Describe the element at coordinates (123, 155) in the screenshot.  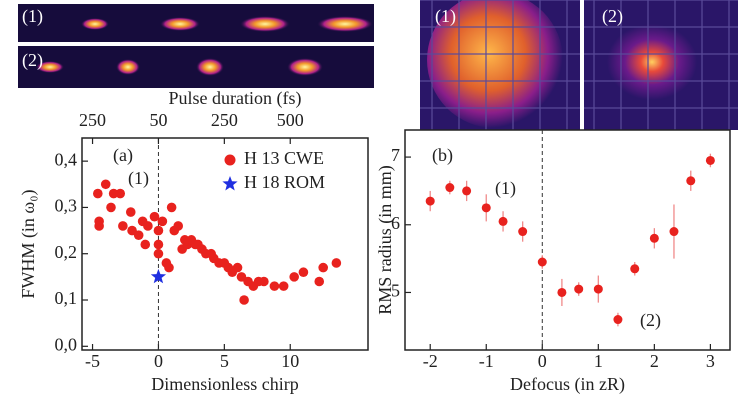
I see `panel-label: (a)` at that location.